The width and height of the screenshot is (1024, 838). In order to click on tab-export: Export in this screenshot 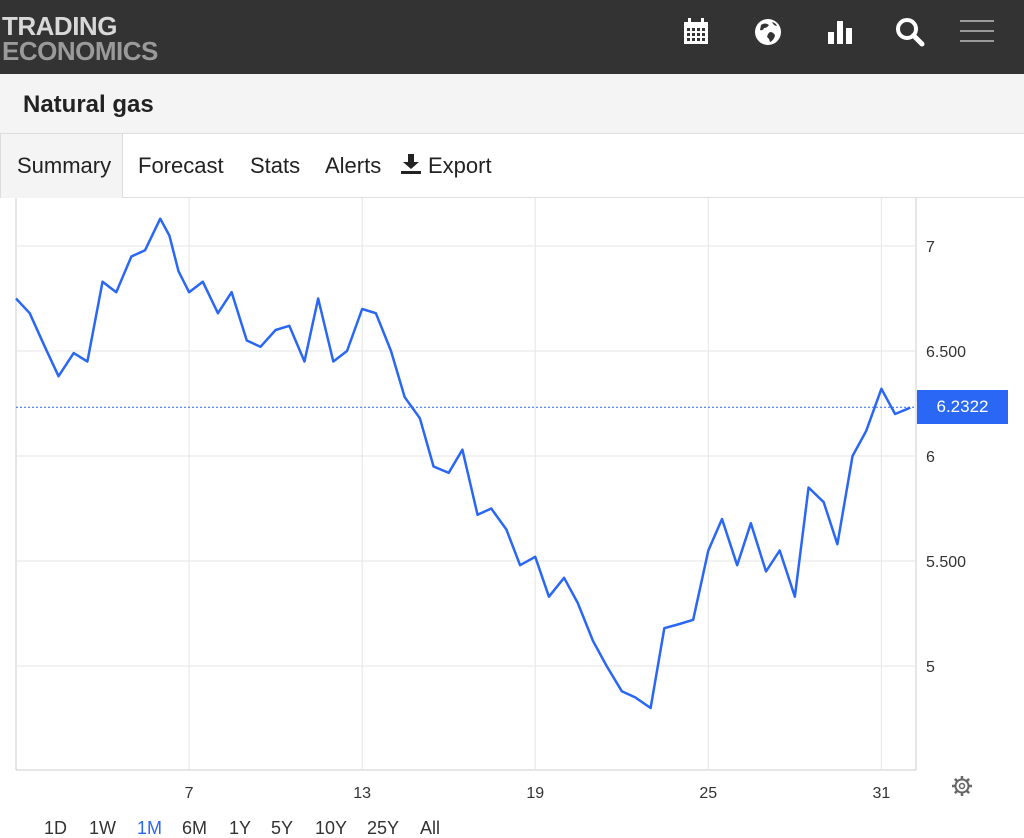, I will do `click(446, 166)`.